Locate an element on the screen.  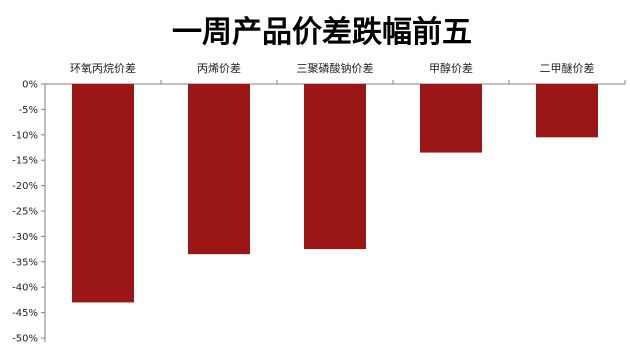
category-label: 甲醇价差 is located at coordinates (451, 68).